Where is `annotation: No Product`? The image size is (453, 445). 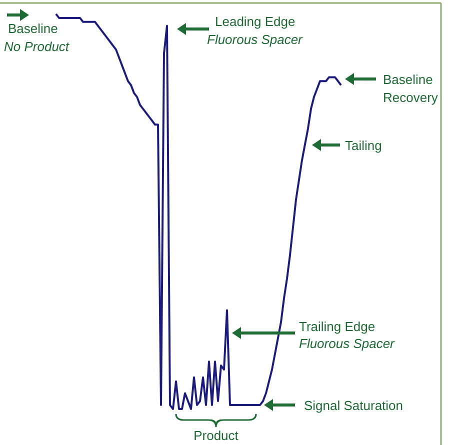 annotation: No Product is located at coordinates (37, 46).